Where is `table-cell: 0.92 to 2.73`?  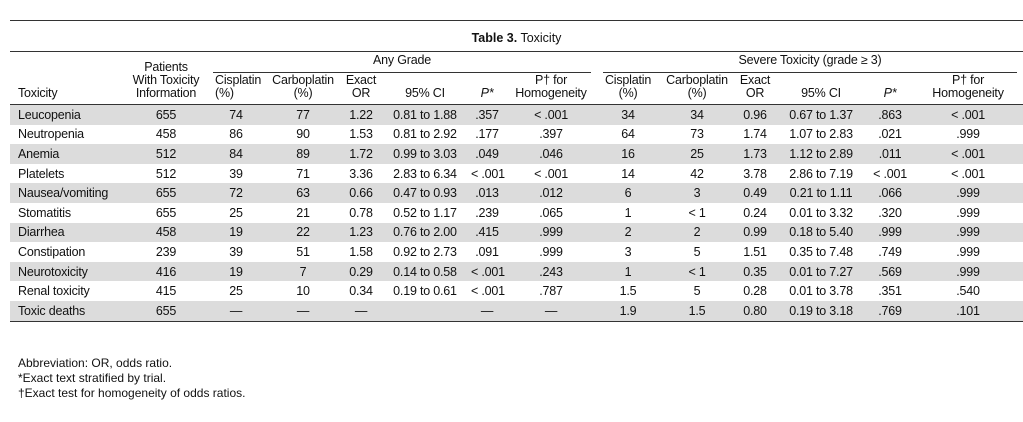
table-cell: 0.92 to 2.73 is located at coordinates (425, 251).